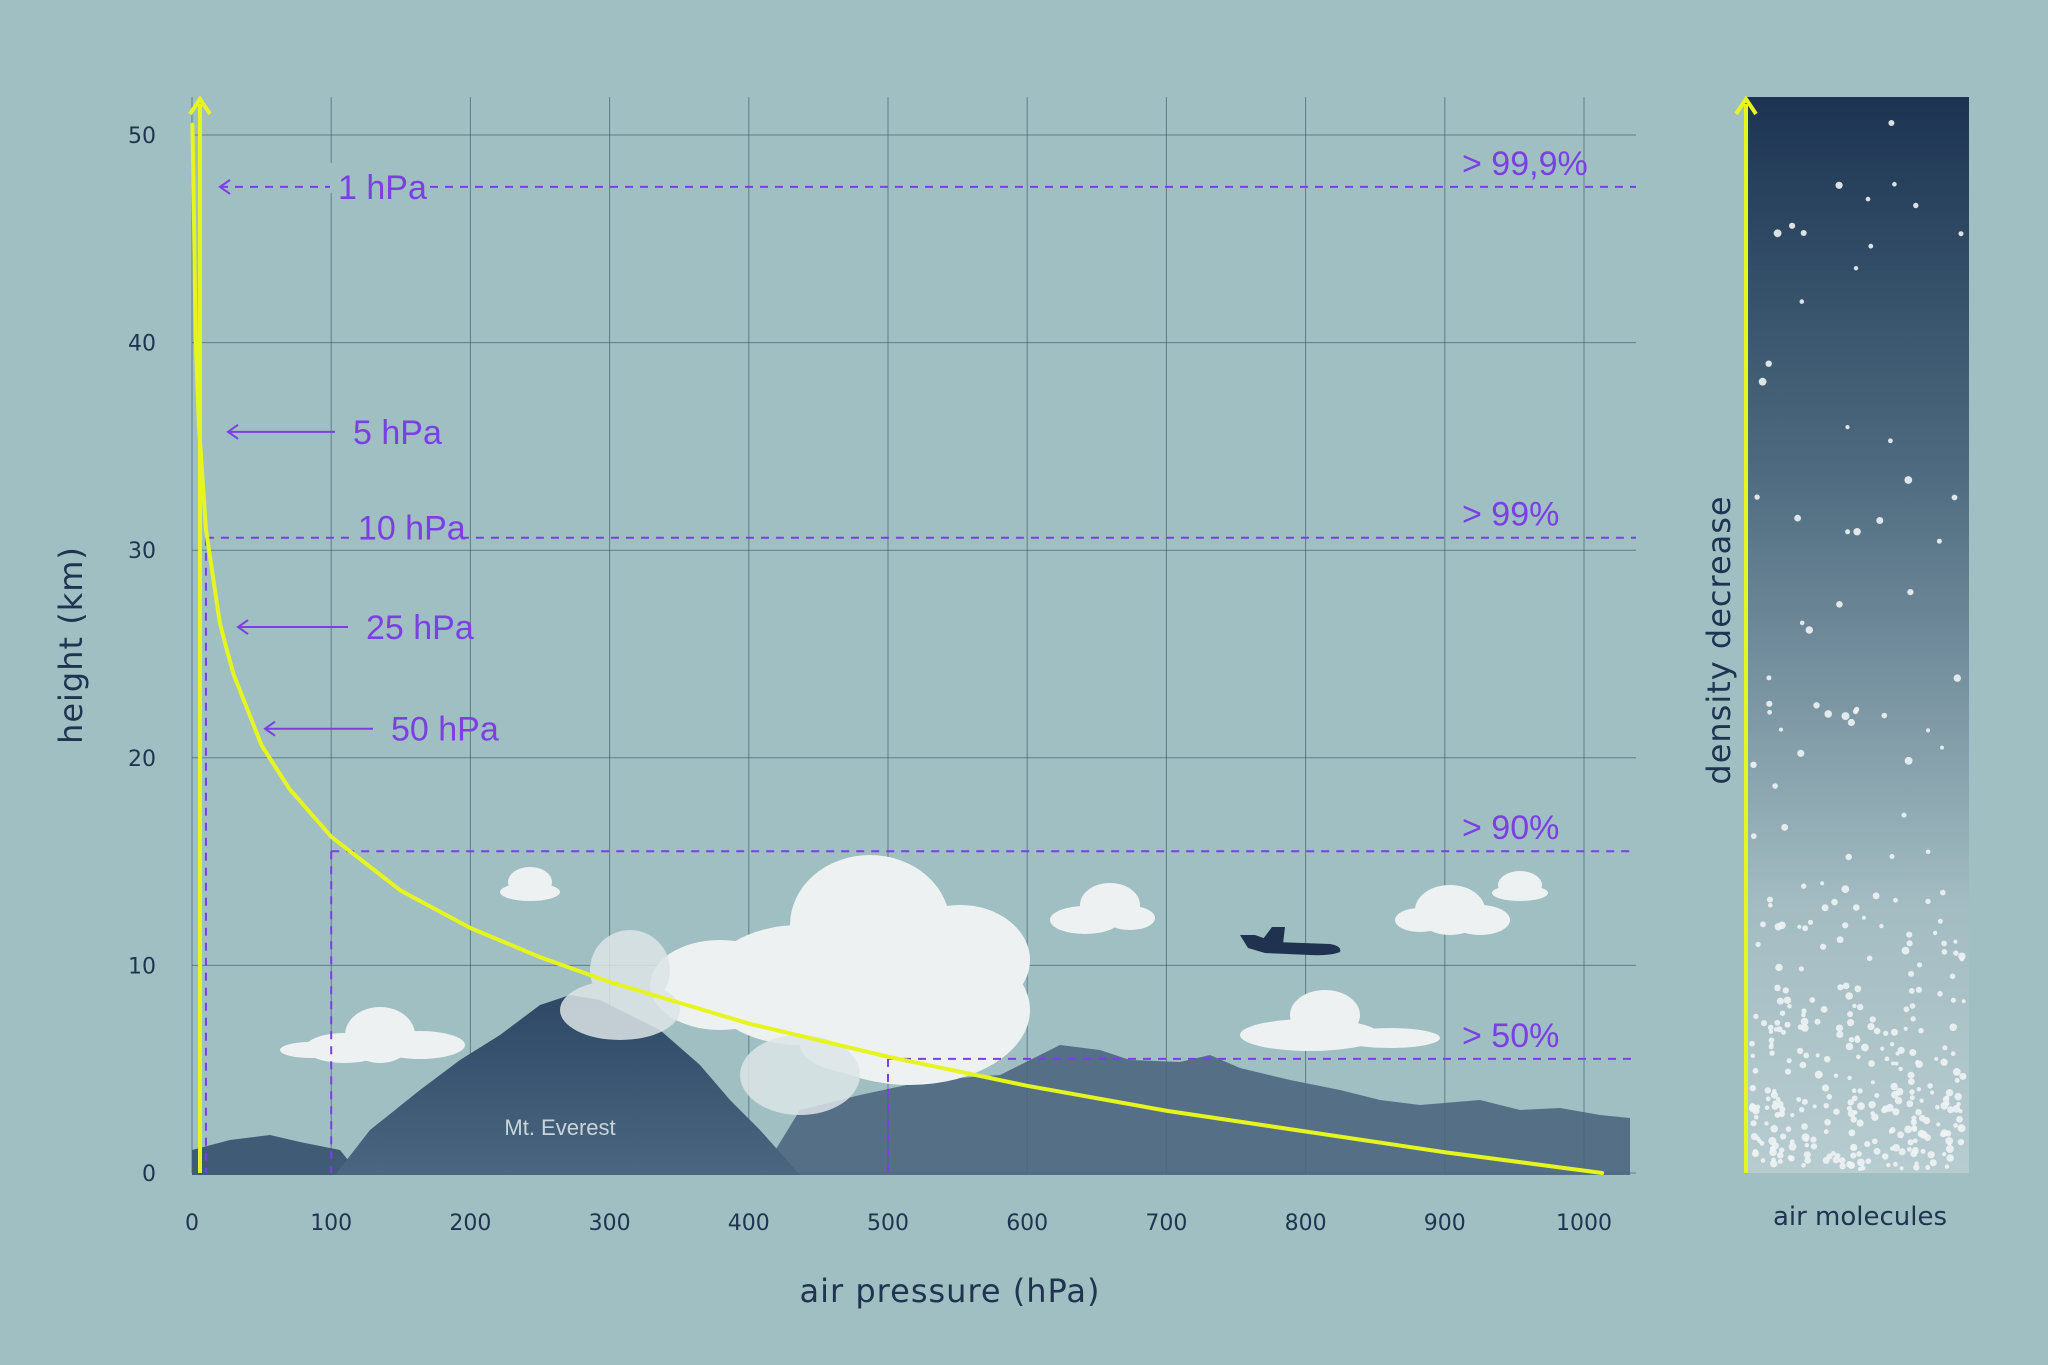  Describe the element at coordinates (149, 1174) in the screenshot. I see `y-tick-label: 0` at that location.